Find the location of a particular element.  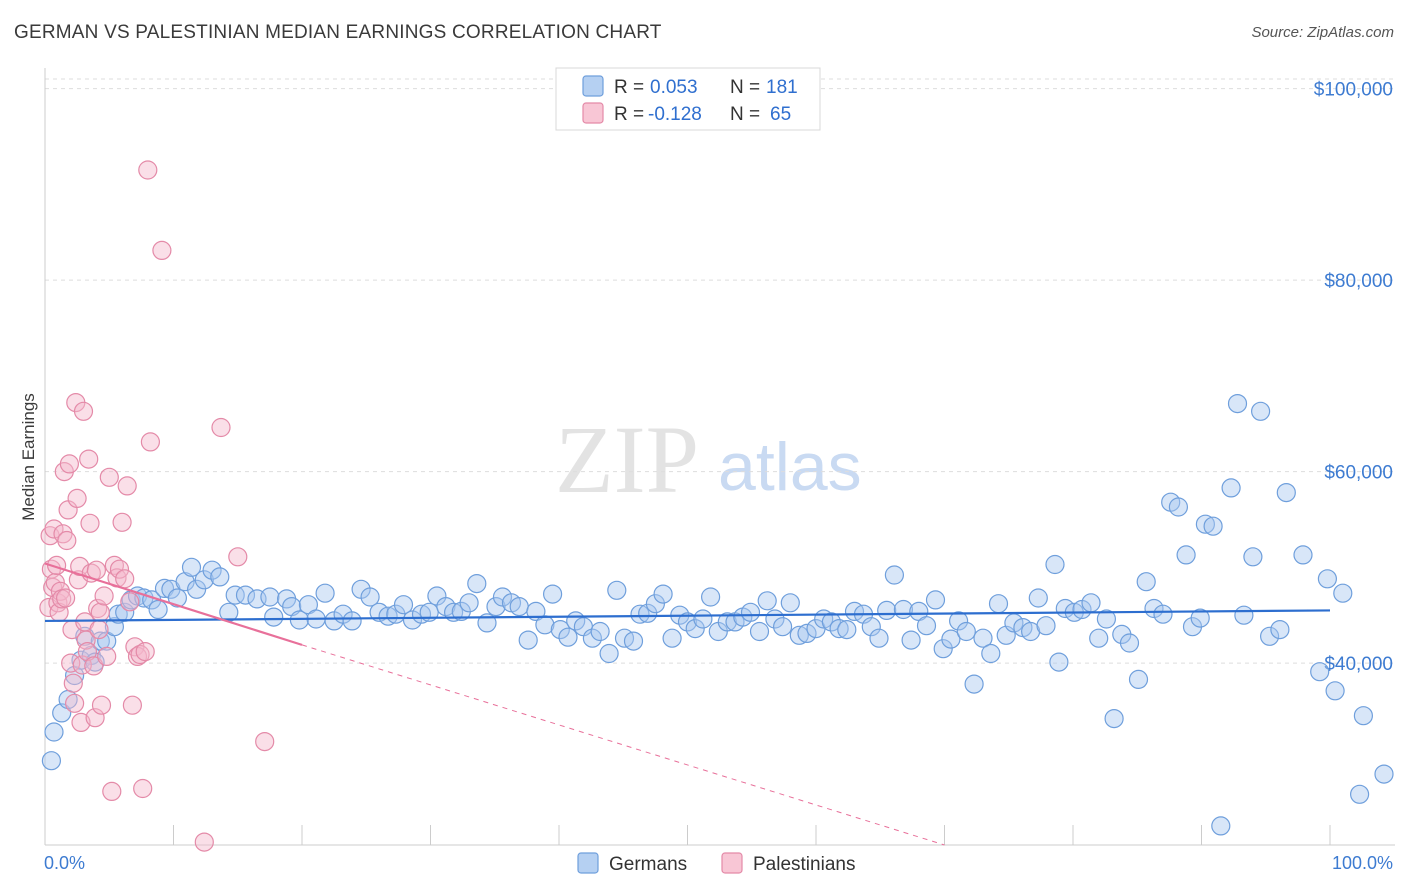

series-swatch-germans is located at coordinates (588, 863).